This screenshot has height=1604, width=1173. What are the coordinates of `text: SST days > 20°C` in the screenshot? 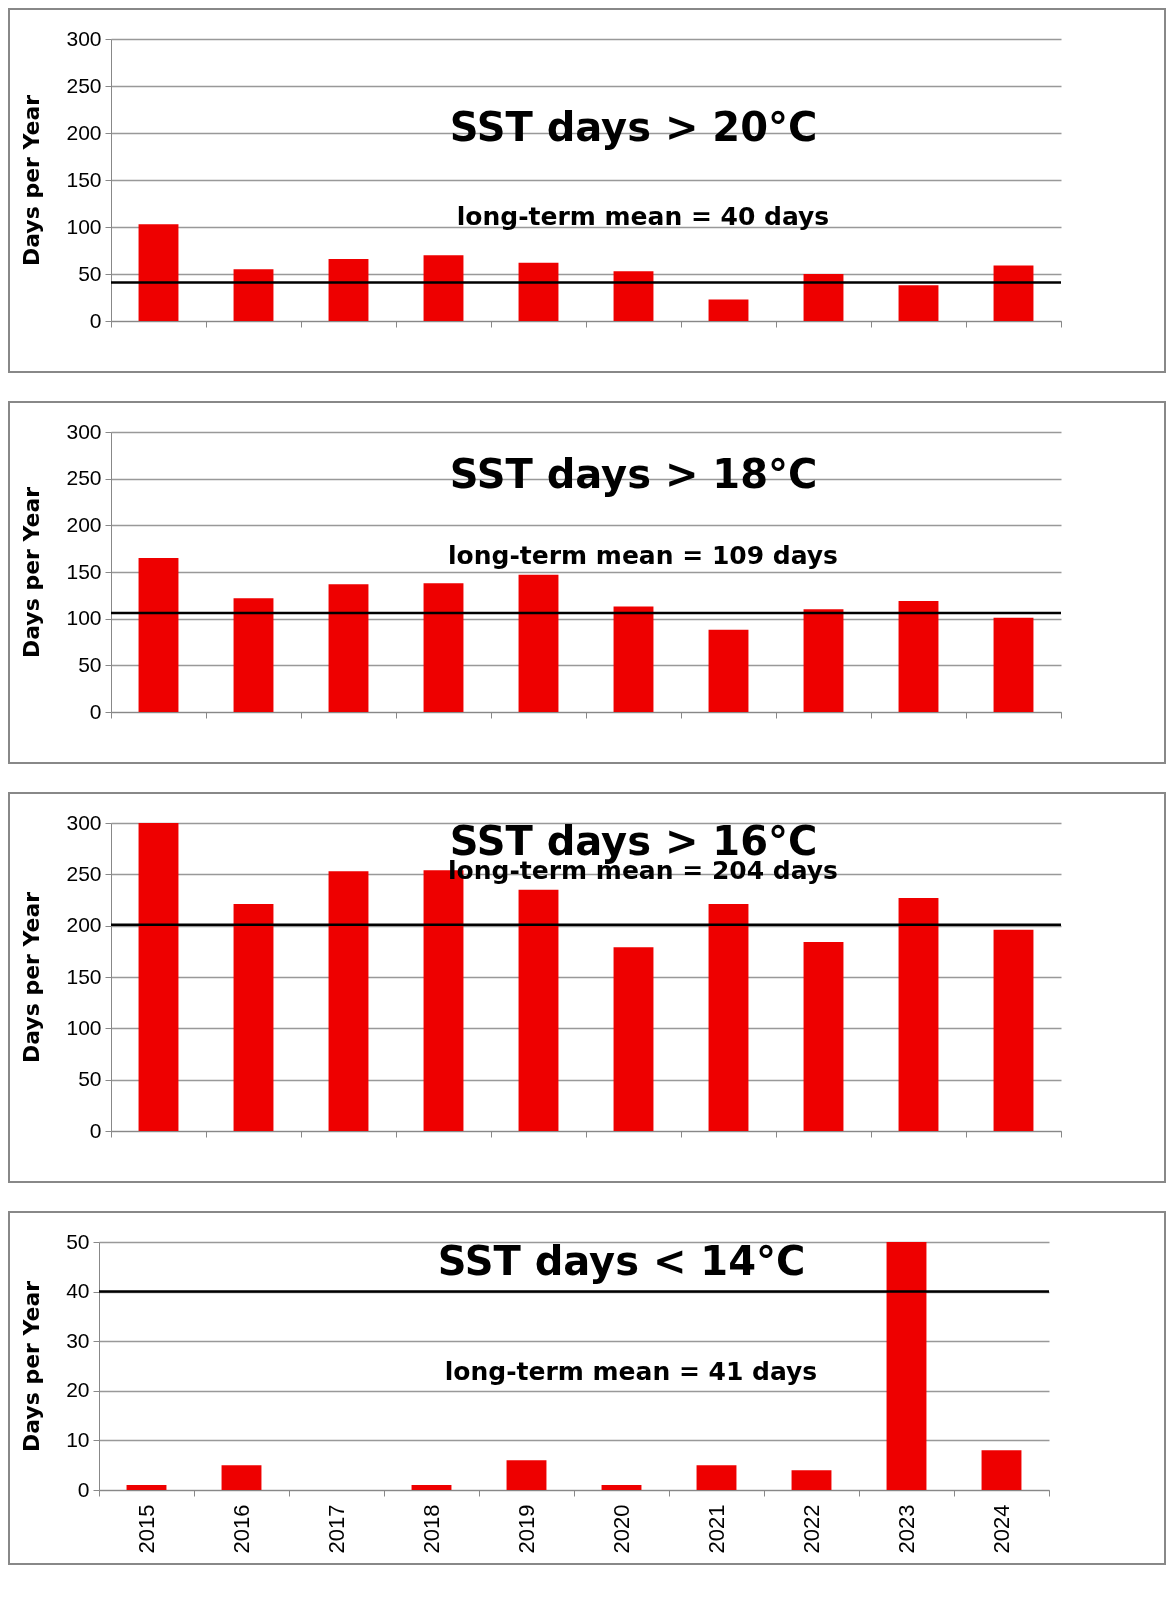 It's located at (633, 127).